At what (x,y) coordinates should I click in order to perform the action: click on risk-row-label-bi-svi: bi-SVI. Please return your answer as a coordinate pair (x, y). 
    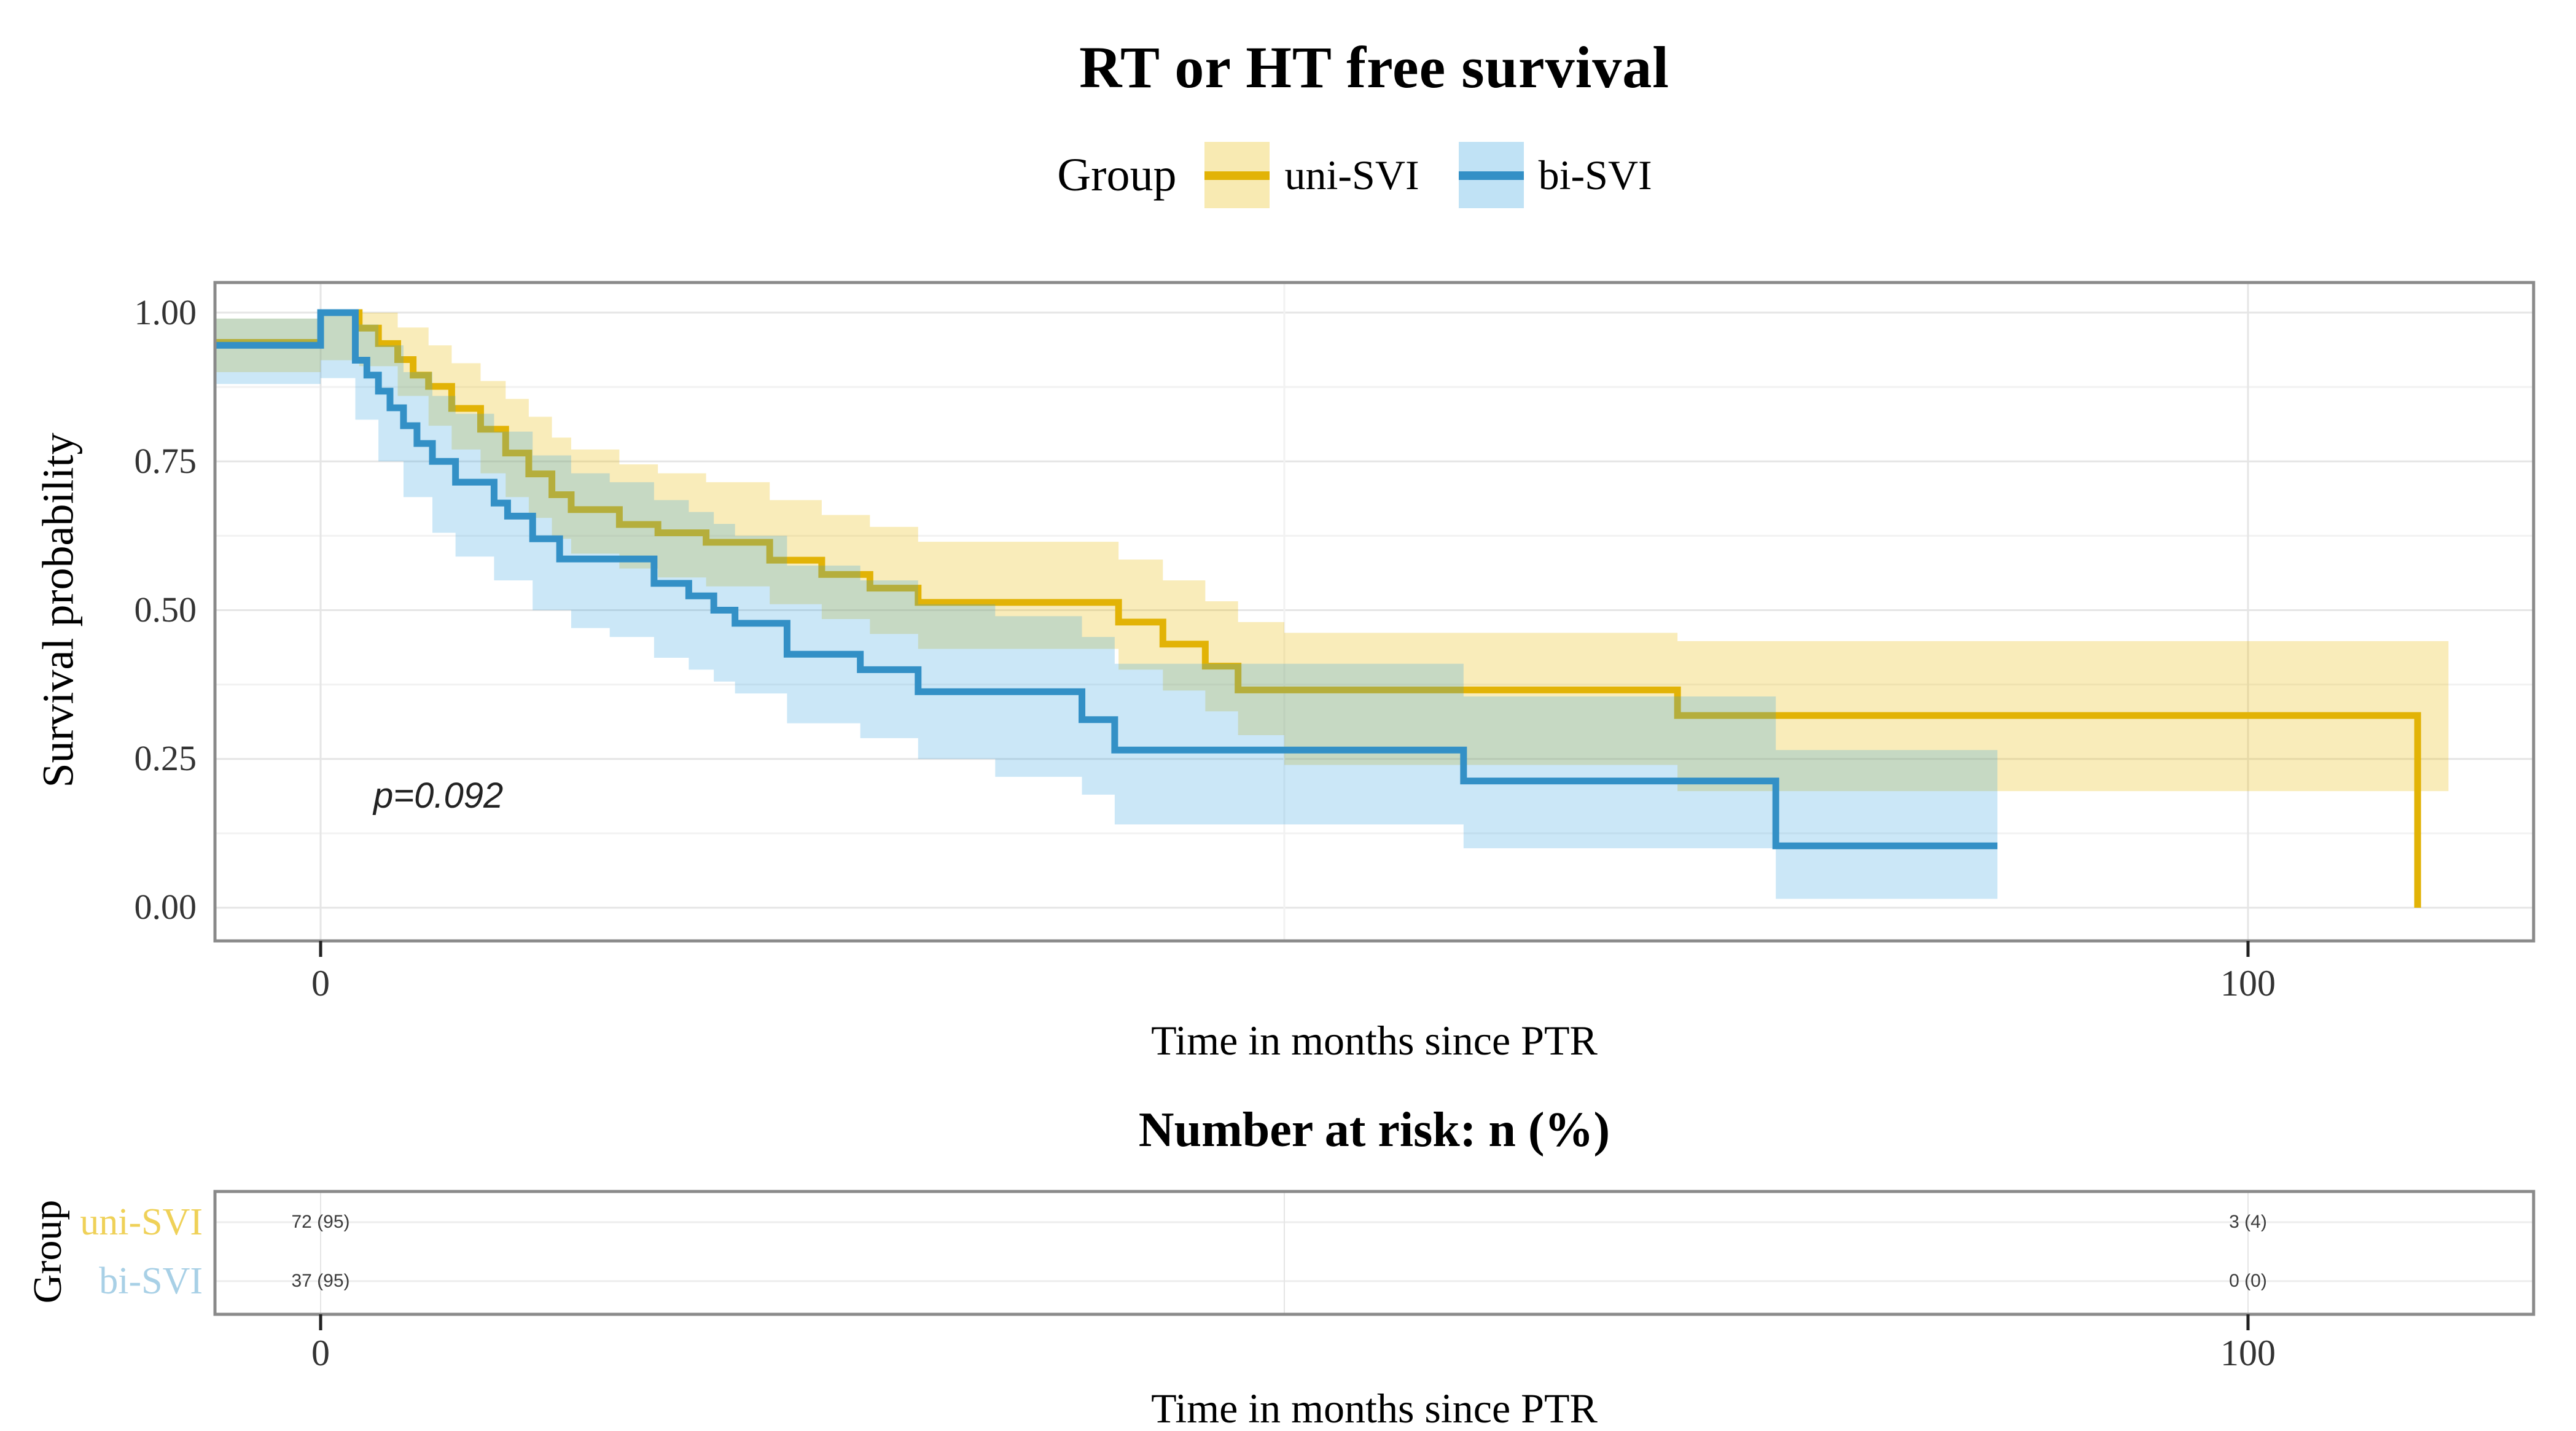
    Looking at the image, I should click on (151, 1281).